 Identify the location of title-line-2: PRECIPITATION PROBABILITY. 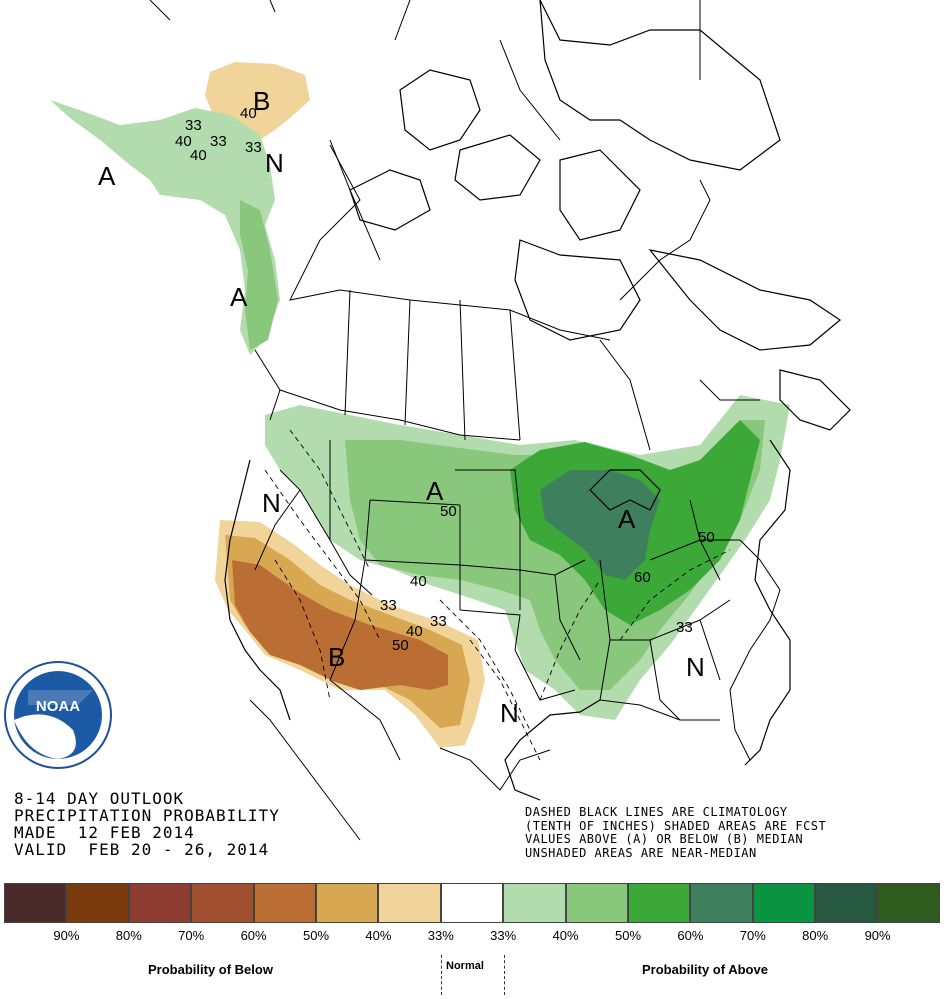
(147, 815).